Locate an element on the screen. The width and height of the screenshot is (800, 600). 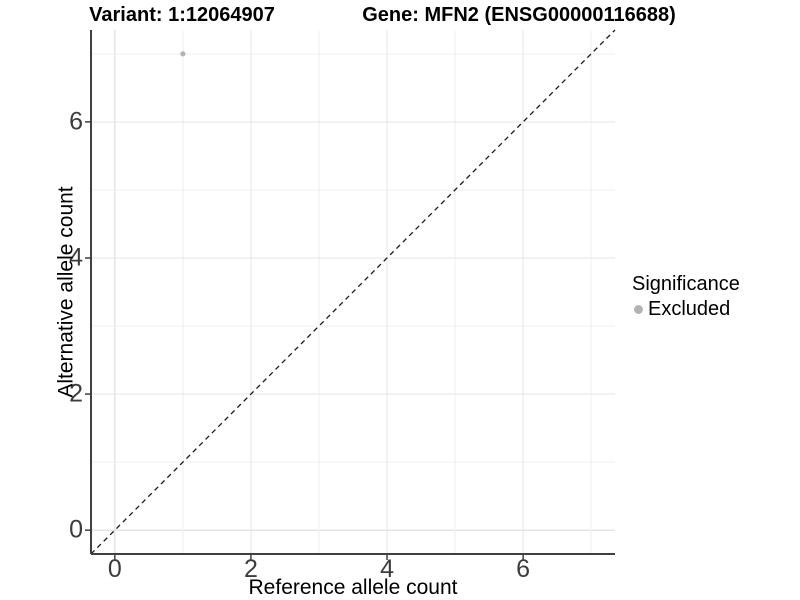
variant-title: Variant: 1:12064907 is located at coordinates (182, 15).